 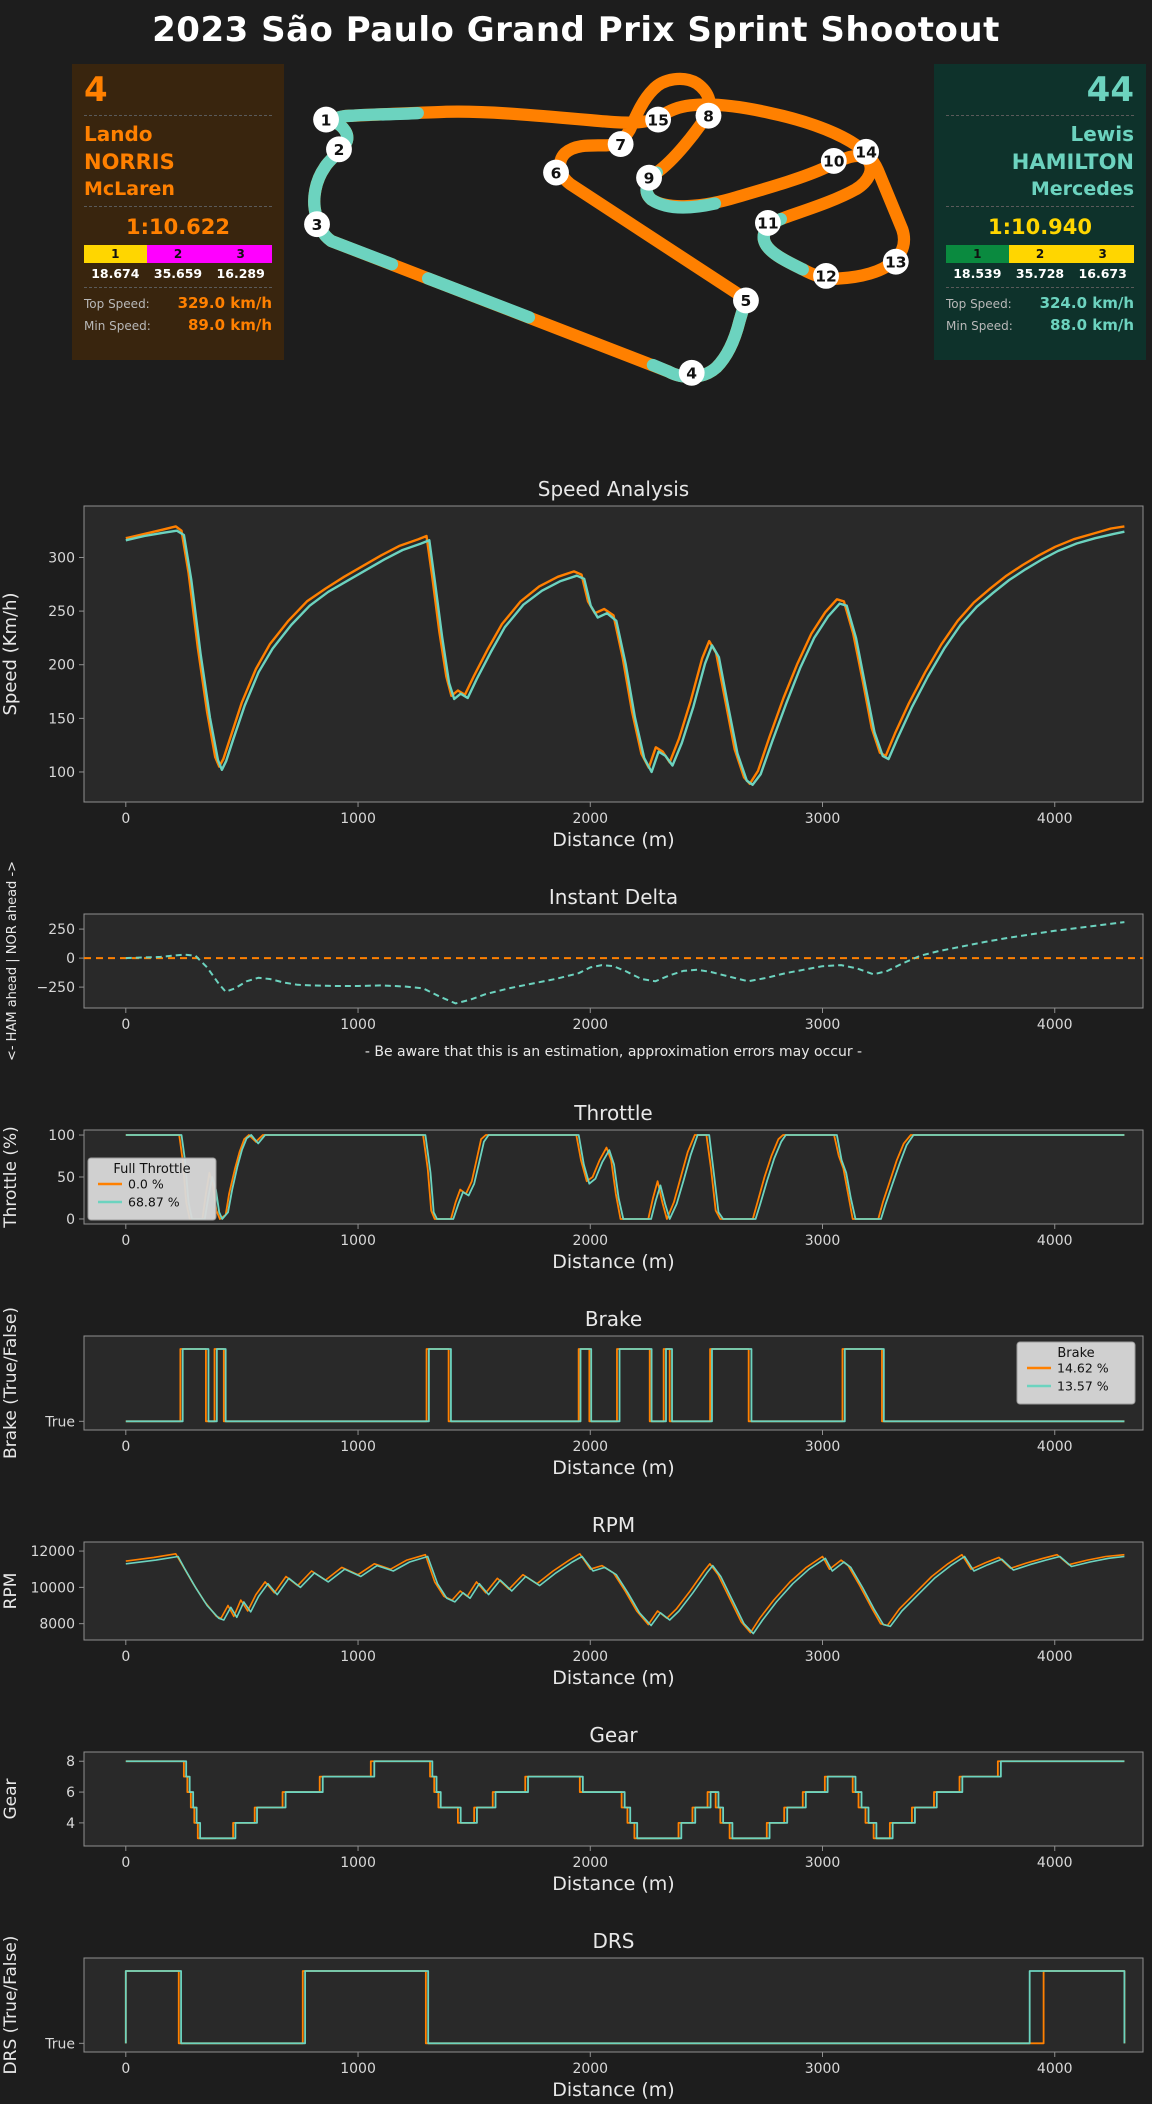 I want to click on svg-text: 200, so click(x=61, y=666).